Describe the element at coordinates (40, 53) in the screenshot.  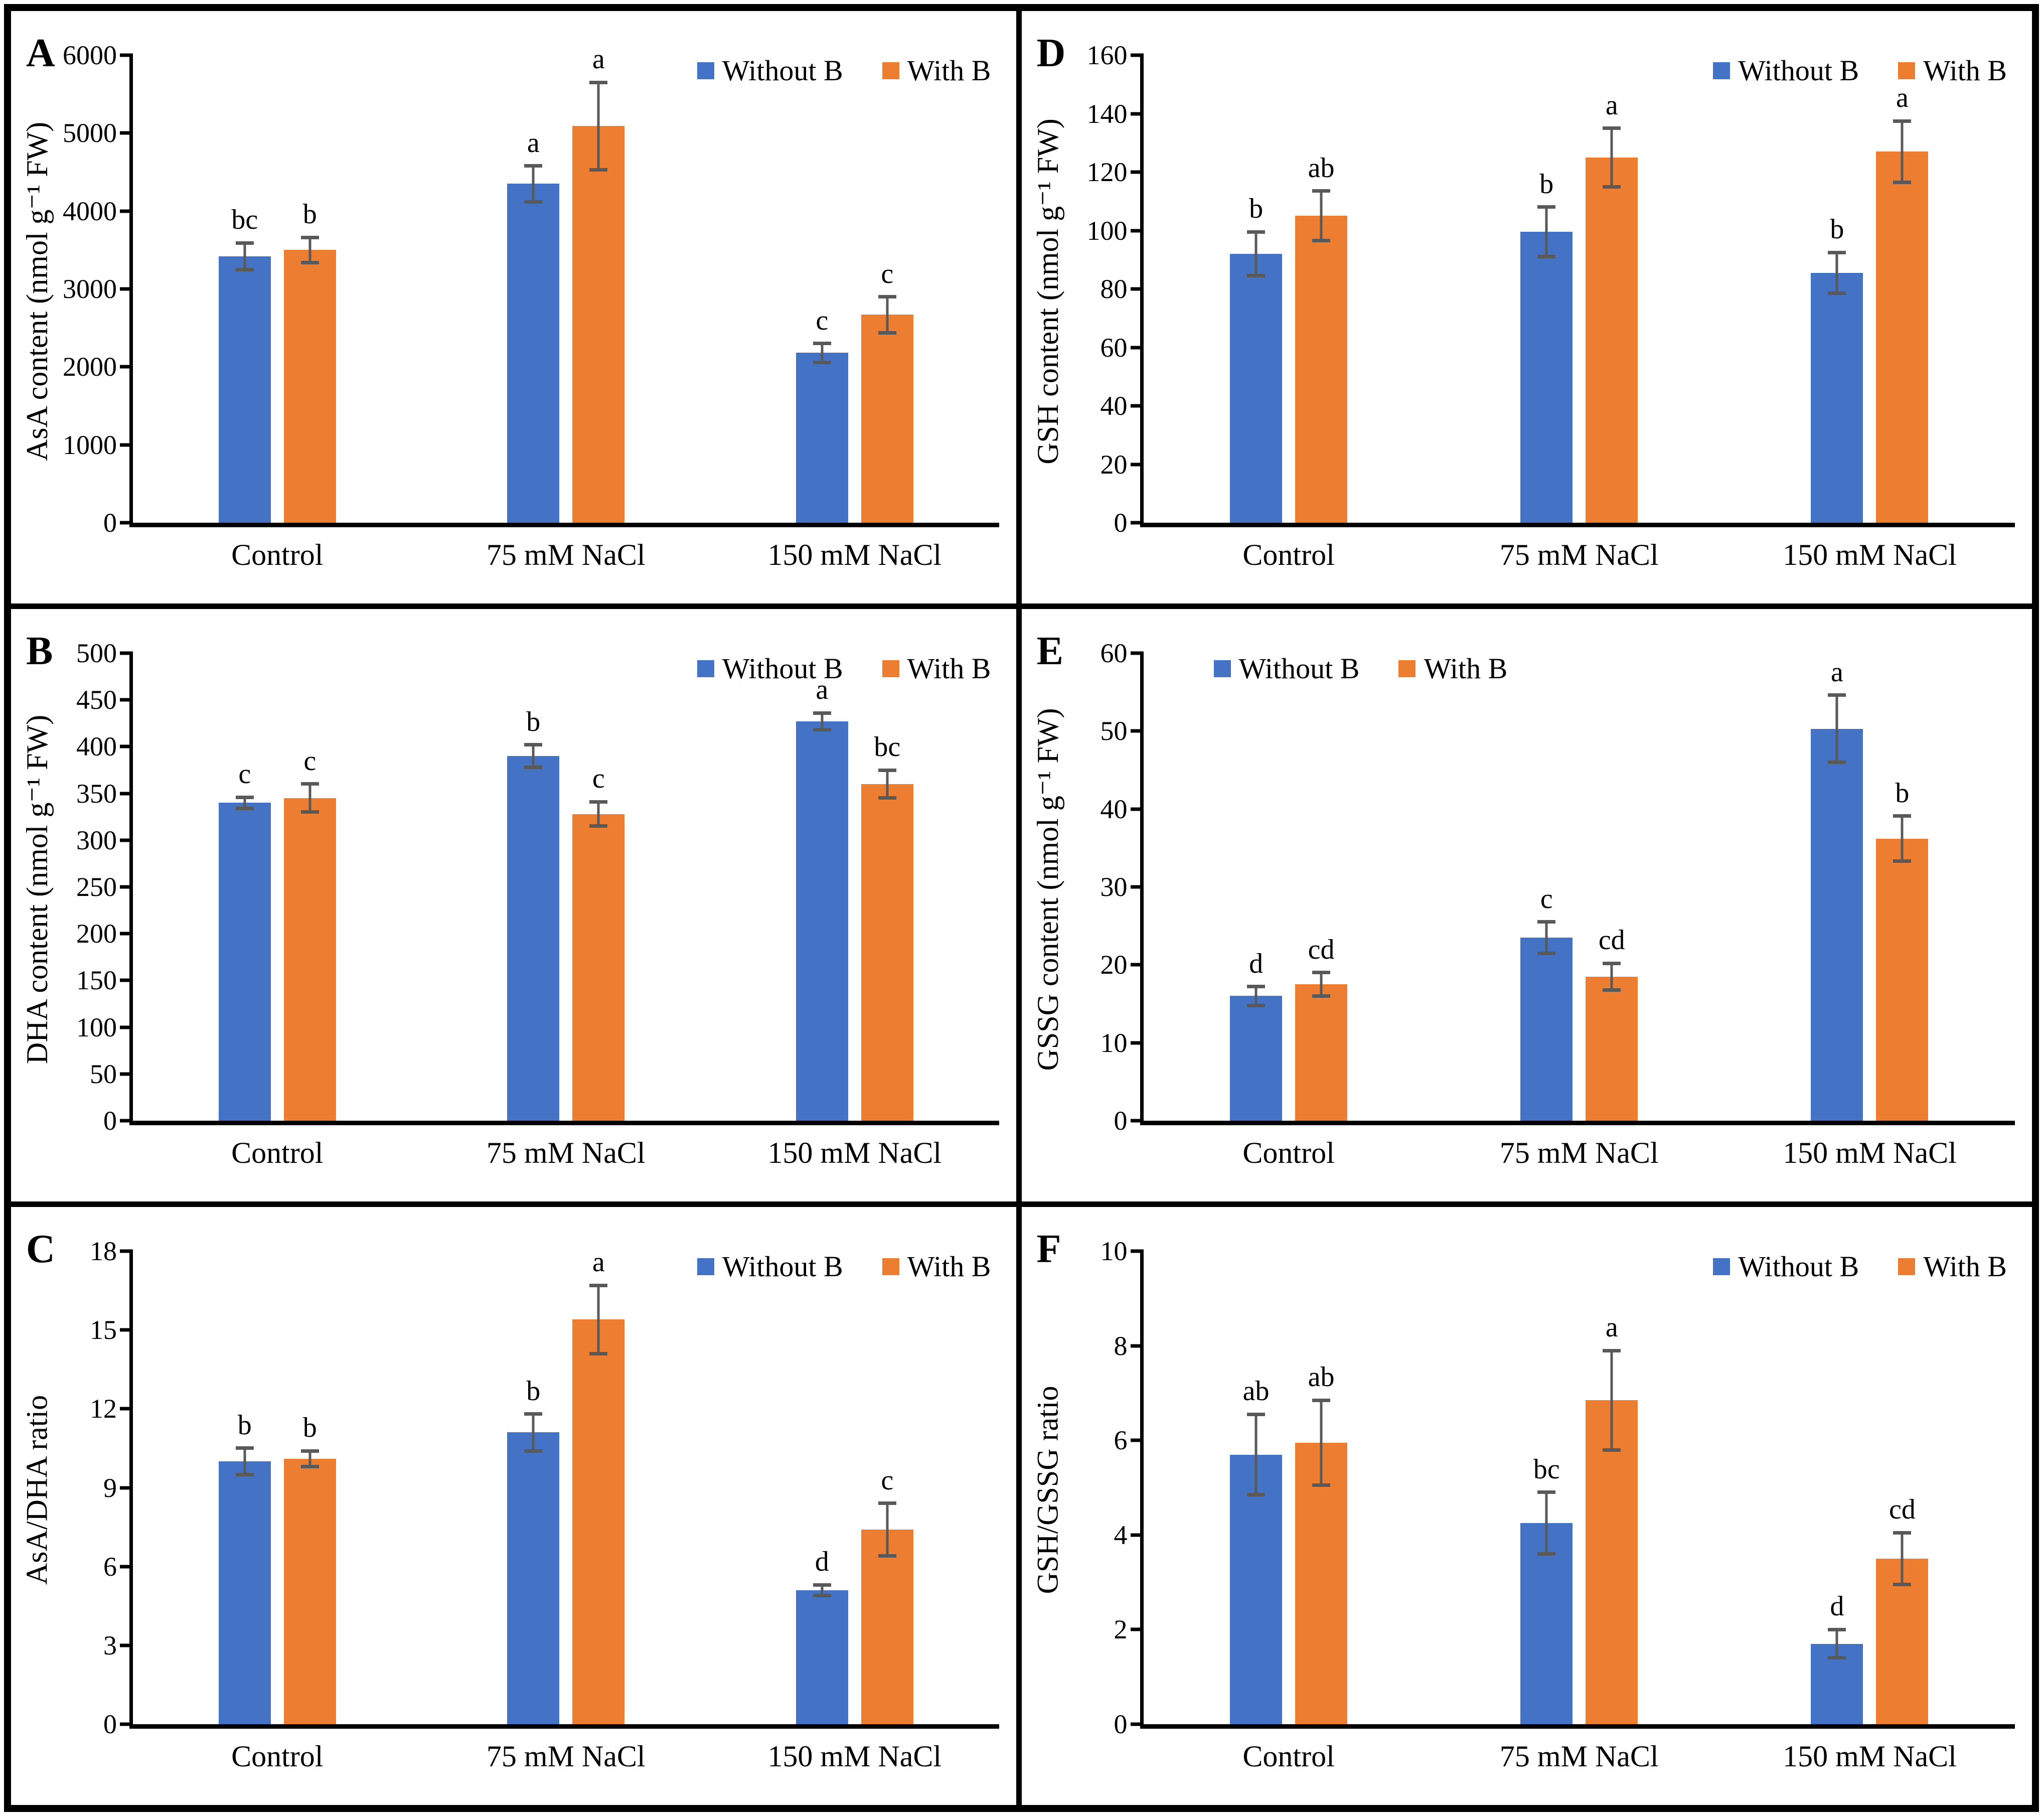
I see `panel-letter: A` at that location.